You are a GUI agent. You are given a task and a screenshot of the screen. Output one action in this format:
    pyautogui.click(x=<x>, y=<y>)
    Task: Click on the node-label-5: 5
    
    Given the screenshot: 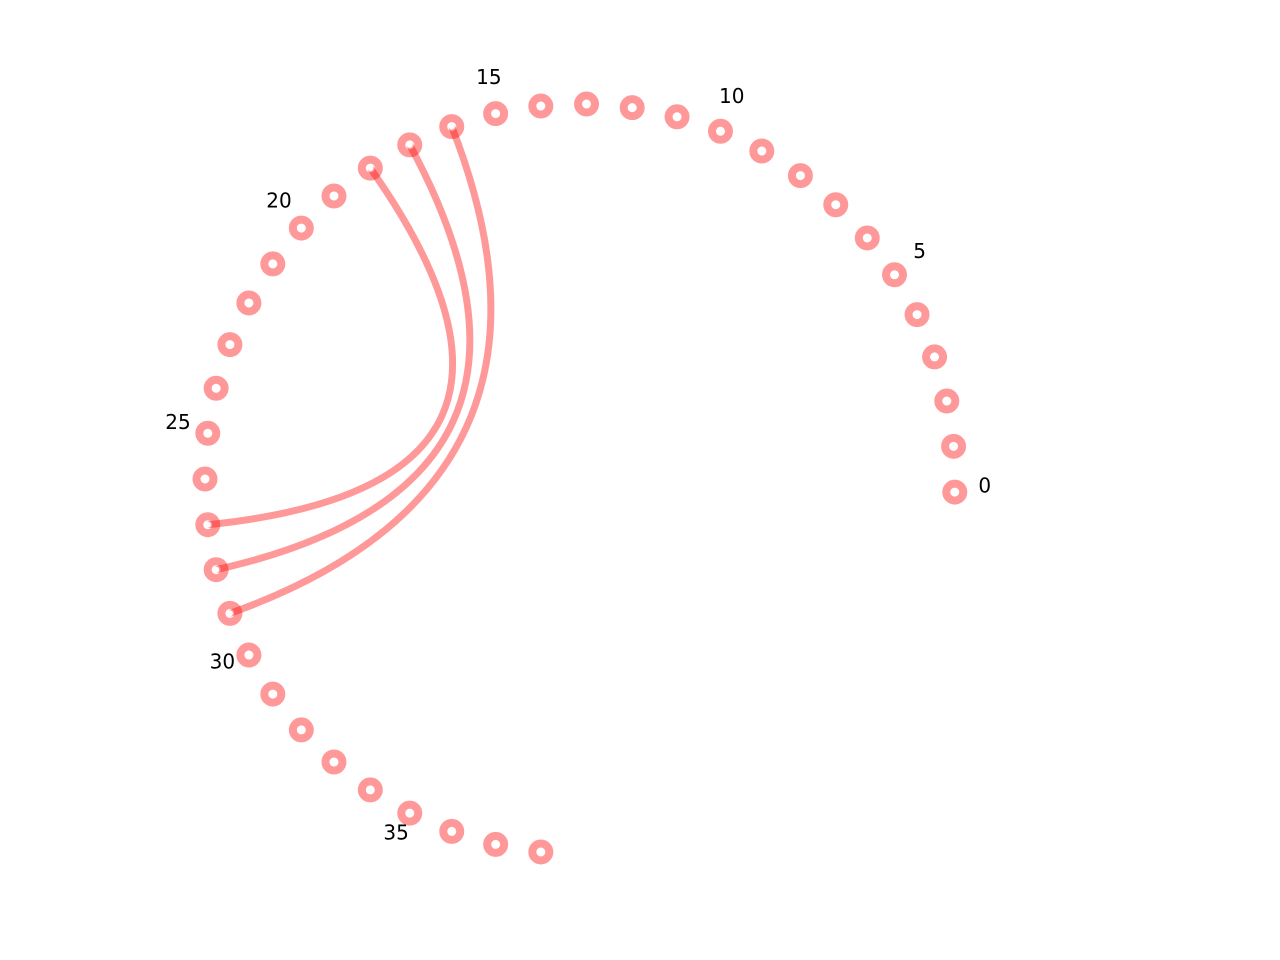 What is the action you would take?
    pyautogui.click(x=919, y=251)
    